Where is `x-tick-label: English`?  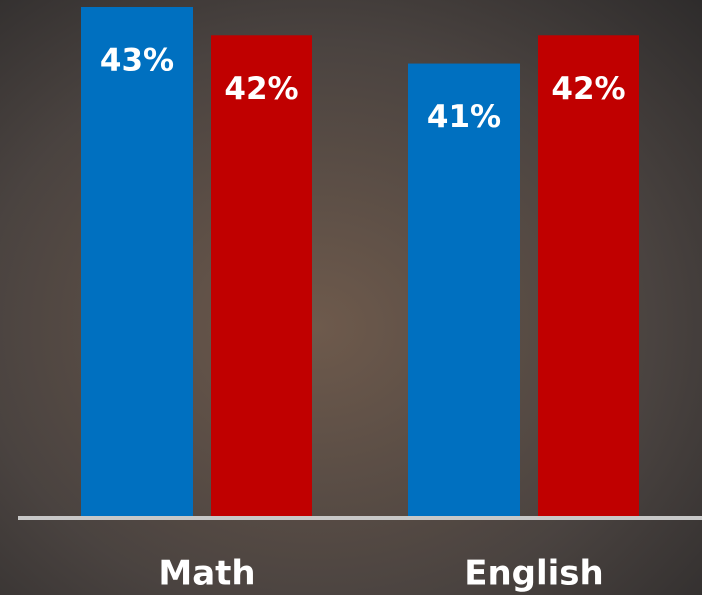
x-tick-label: English is located at coordinates (534, 574).